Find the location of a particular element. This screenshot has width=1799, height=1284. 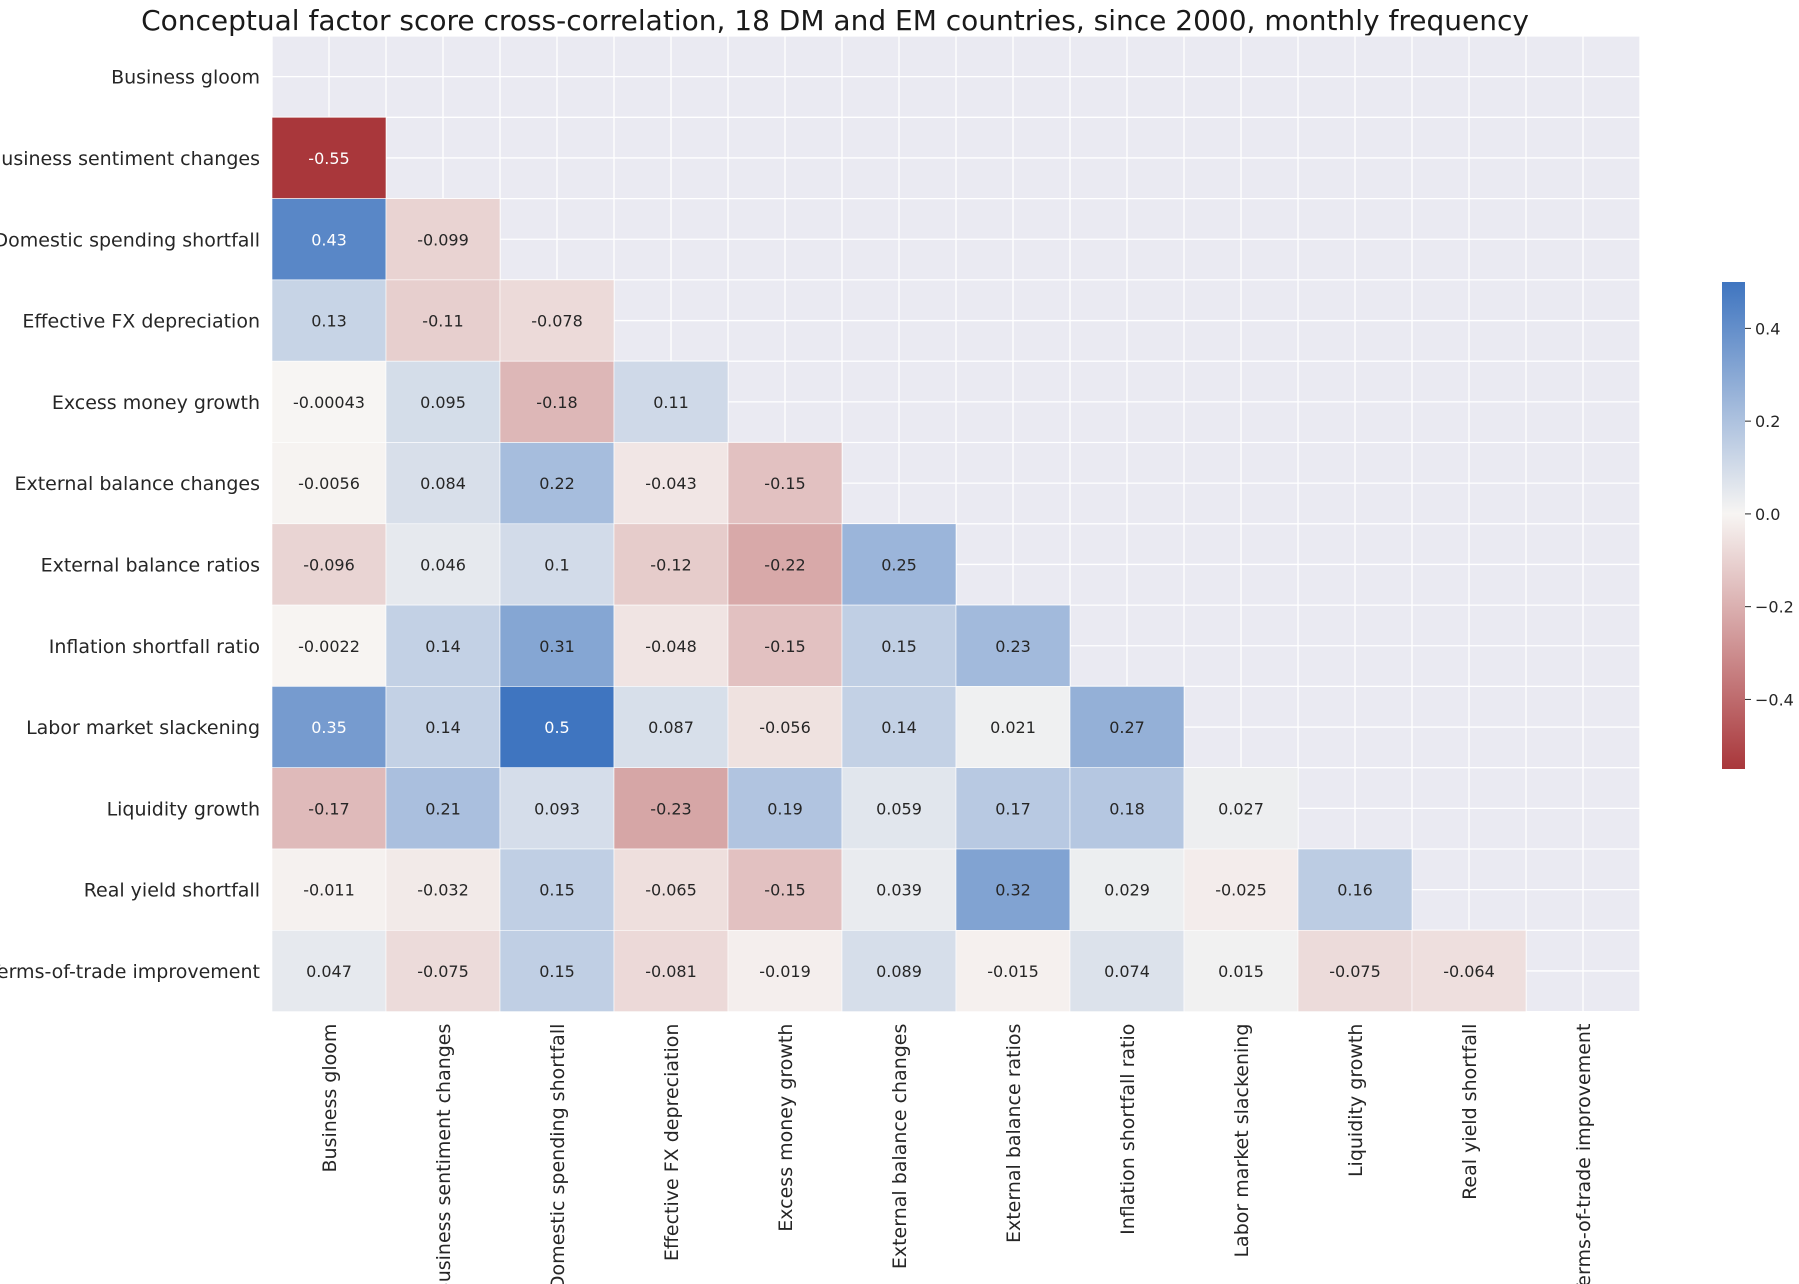

cell-value-label: 0.16 is located at coordinates (1355, 890).